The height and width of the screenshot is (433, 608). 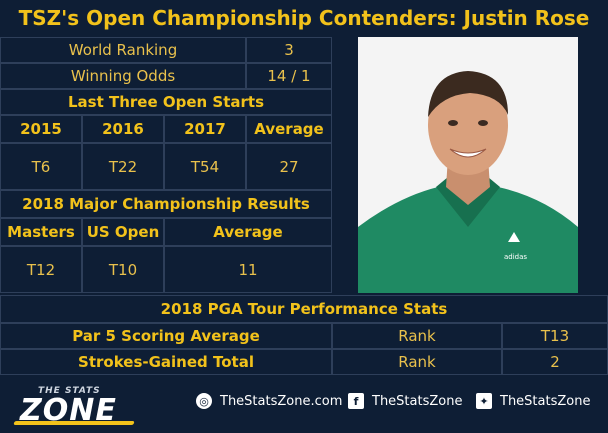 I want to click on majors-masters-value: T12, so click(x=41, y=269).